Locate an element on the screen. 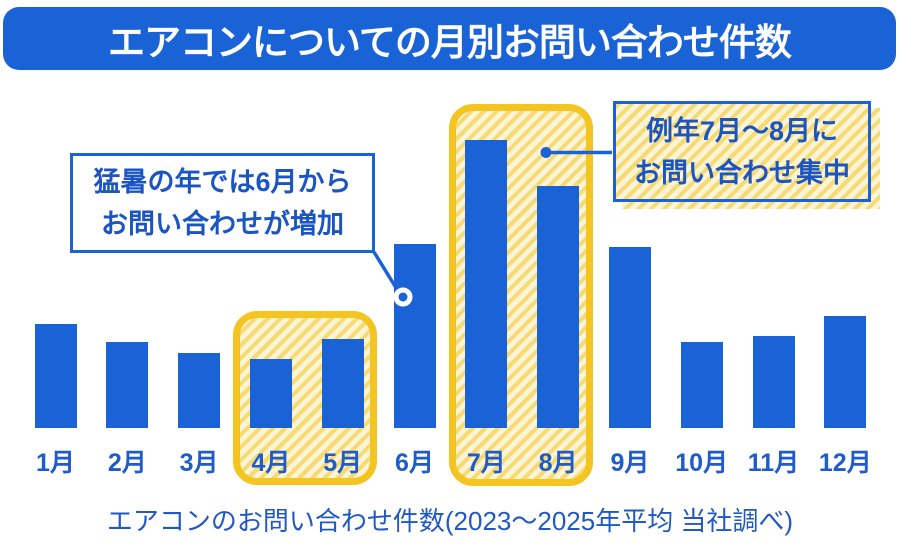 Image resolution: width=900 pixels, height=555 pixels. x-label-9月: 9月 is located at coordinates (630, 463).